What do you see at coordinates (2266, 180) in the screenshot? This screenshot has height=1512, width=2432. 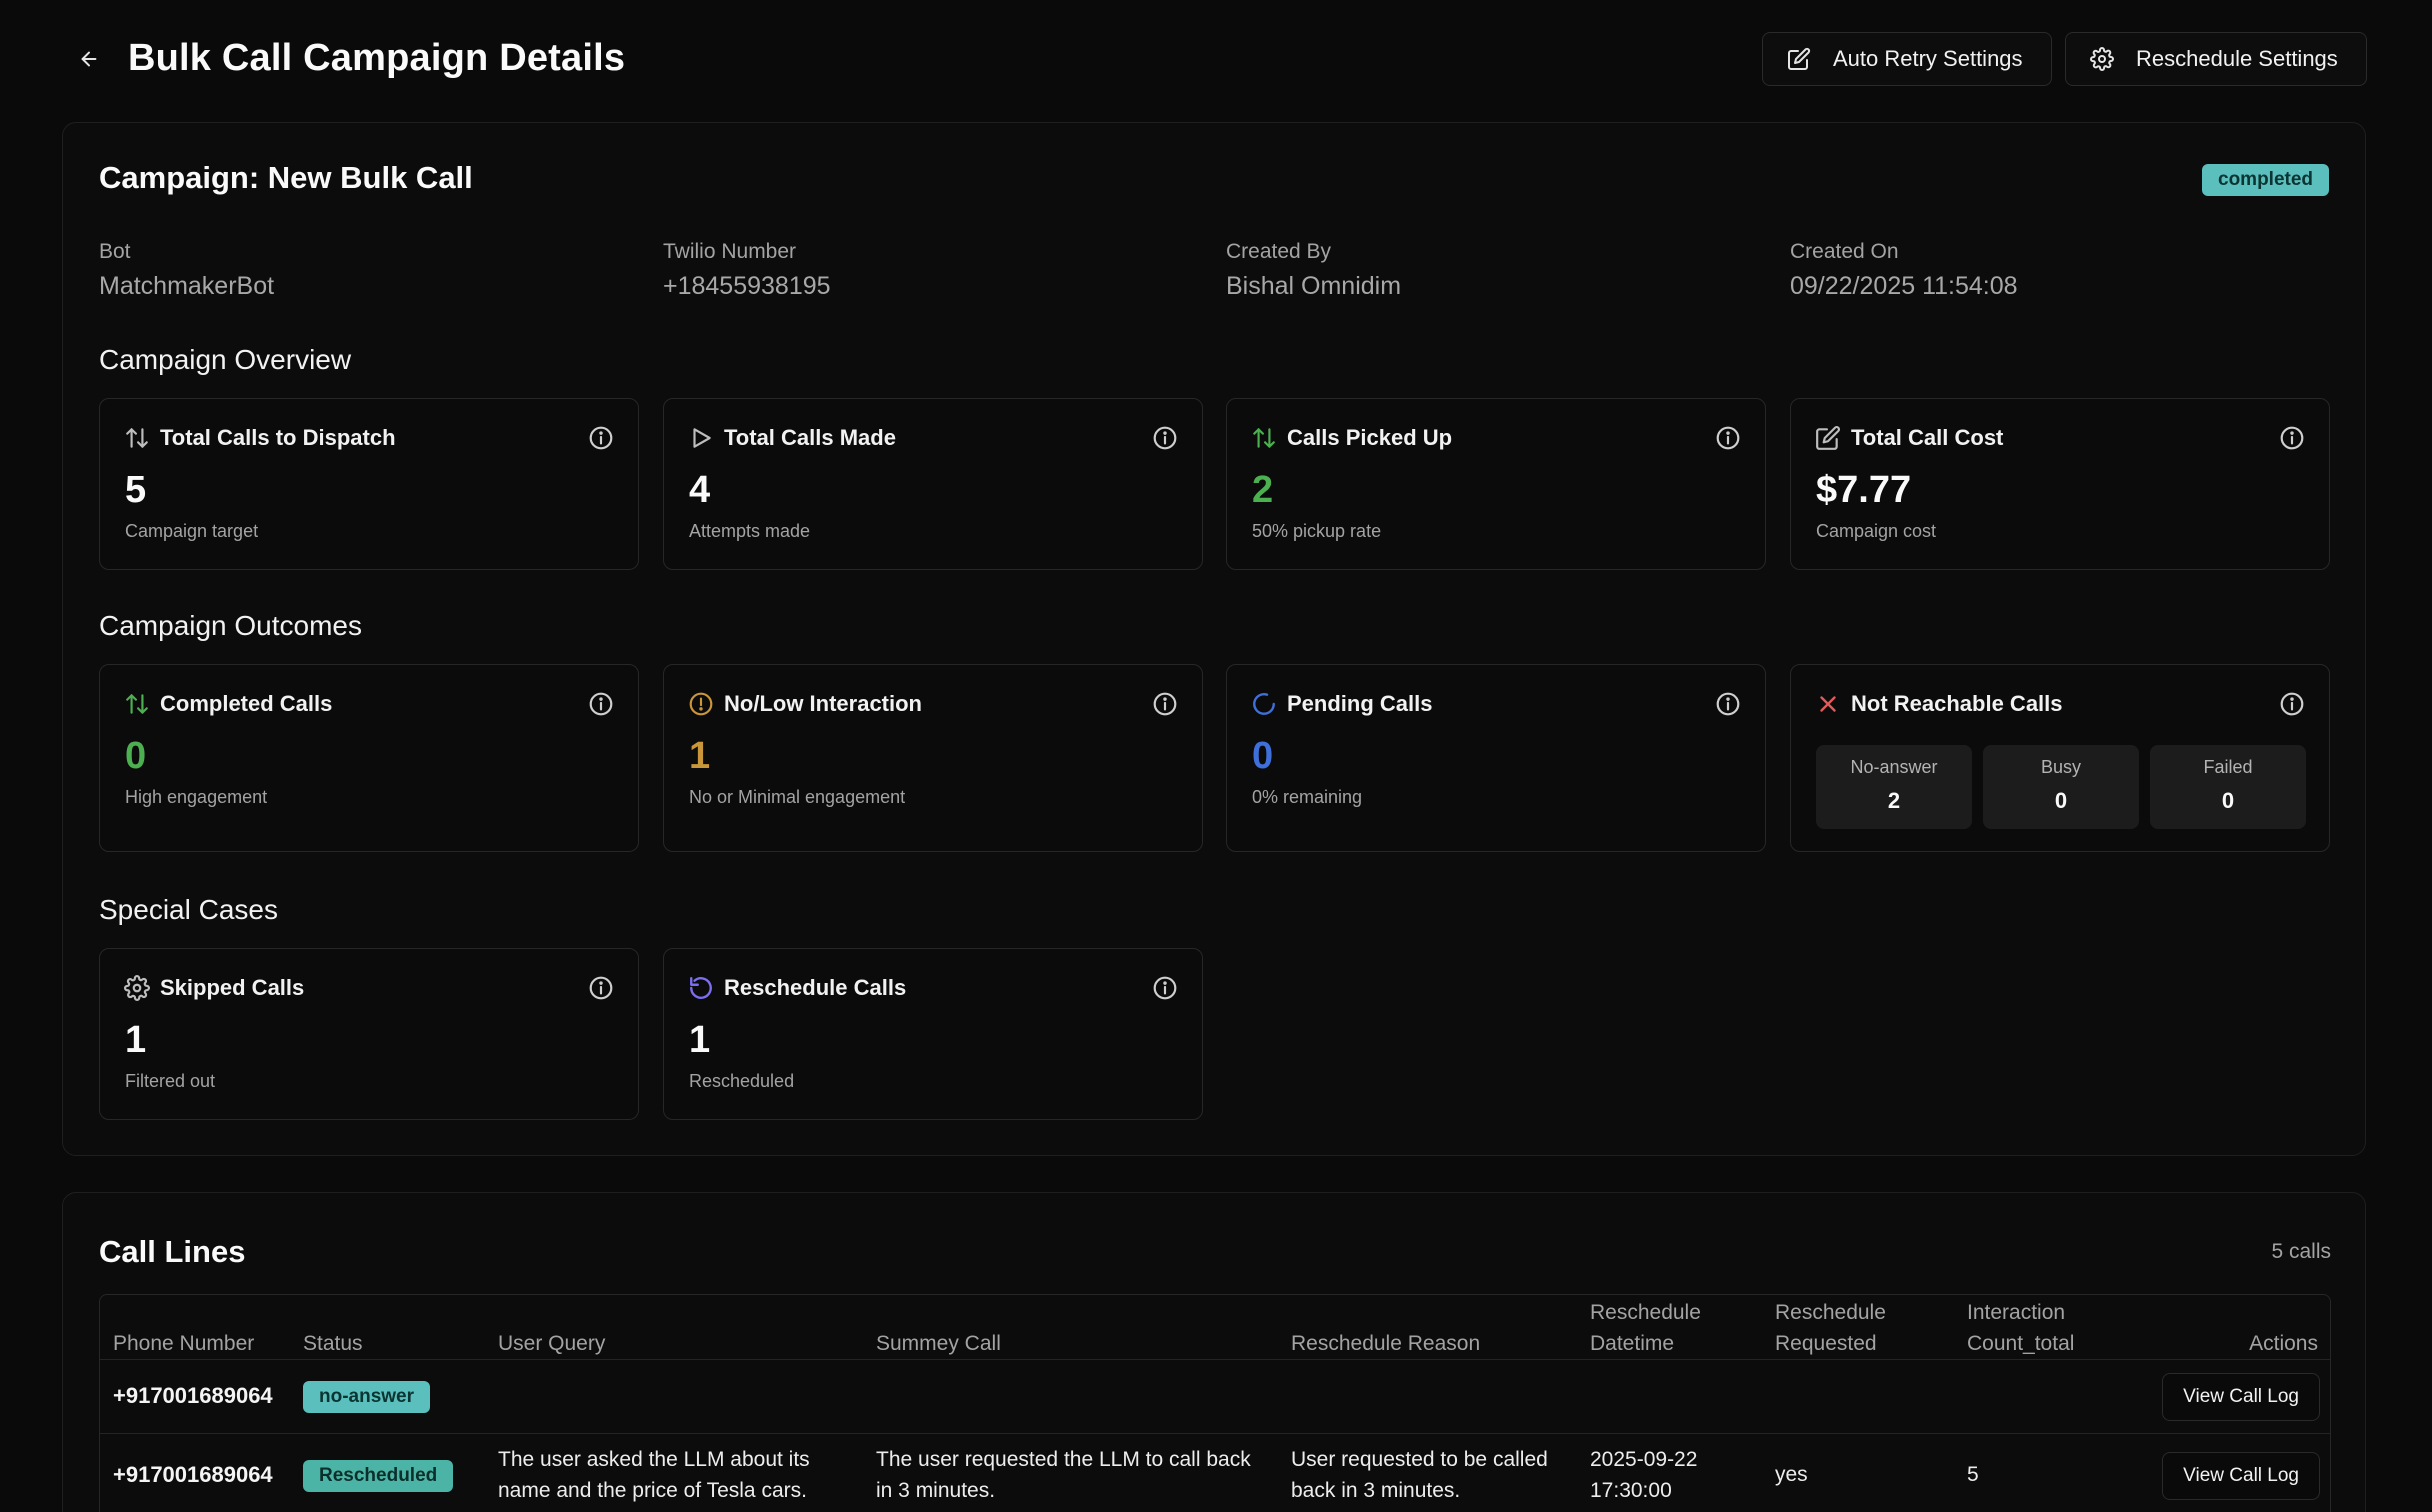 I see `status-badge: completed` at bounding box center [2266, 180].